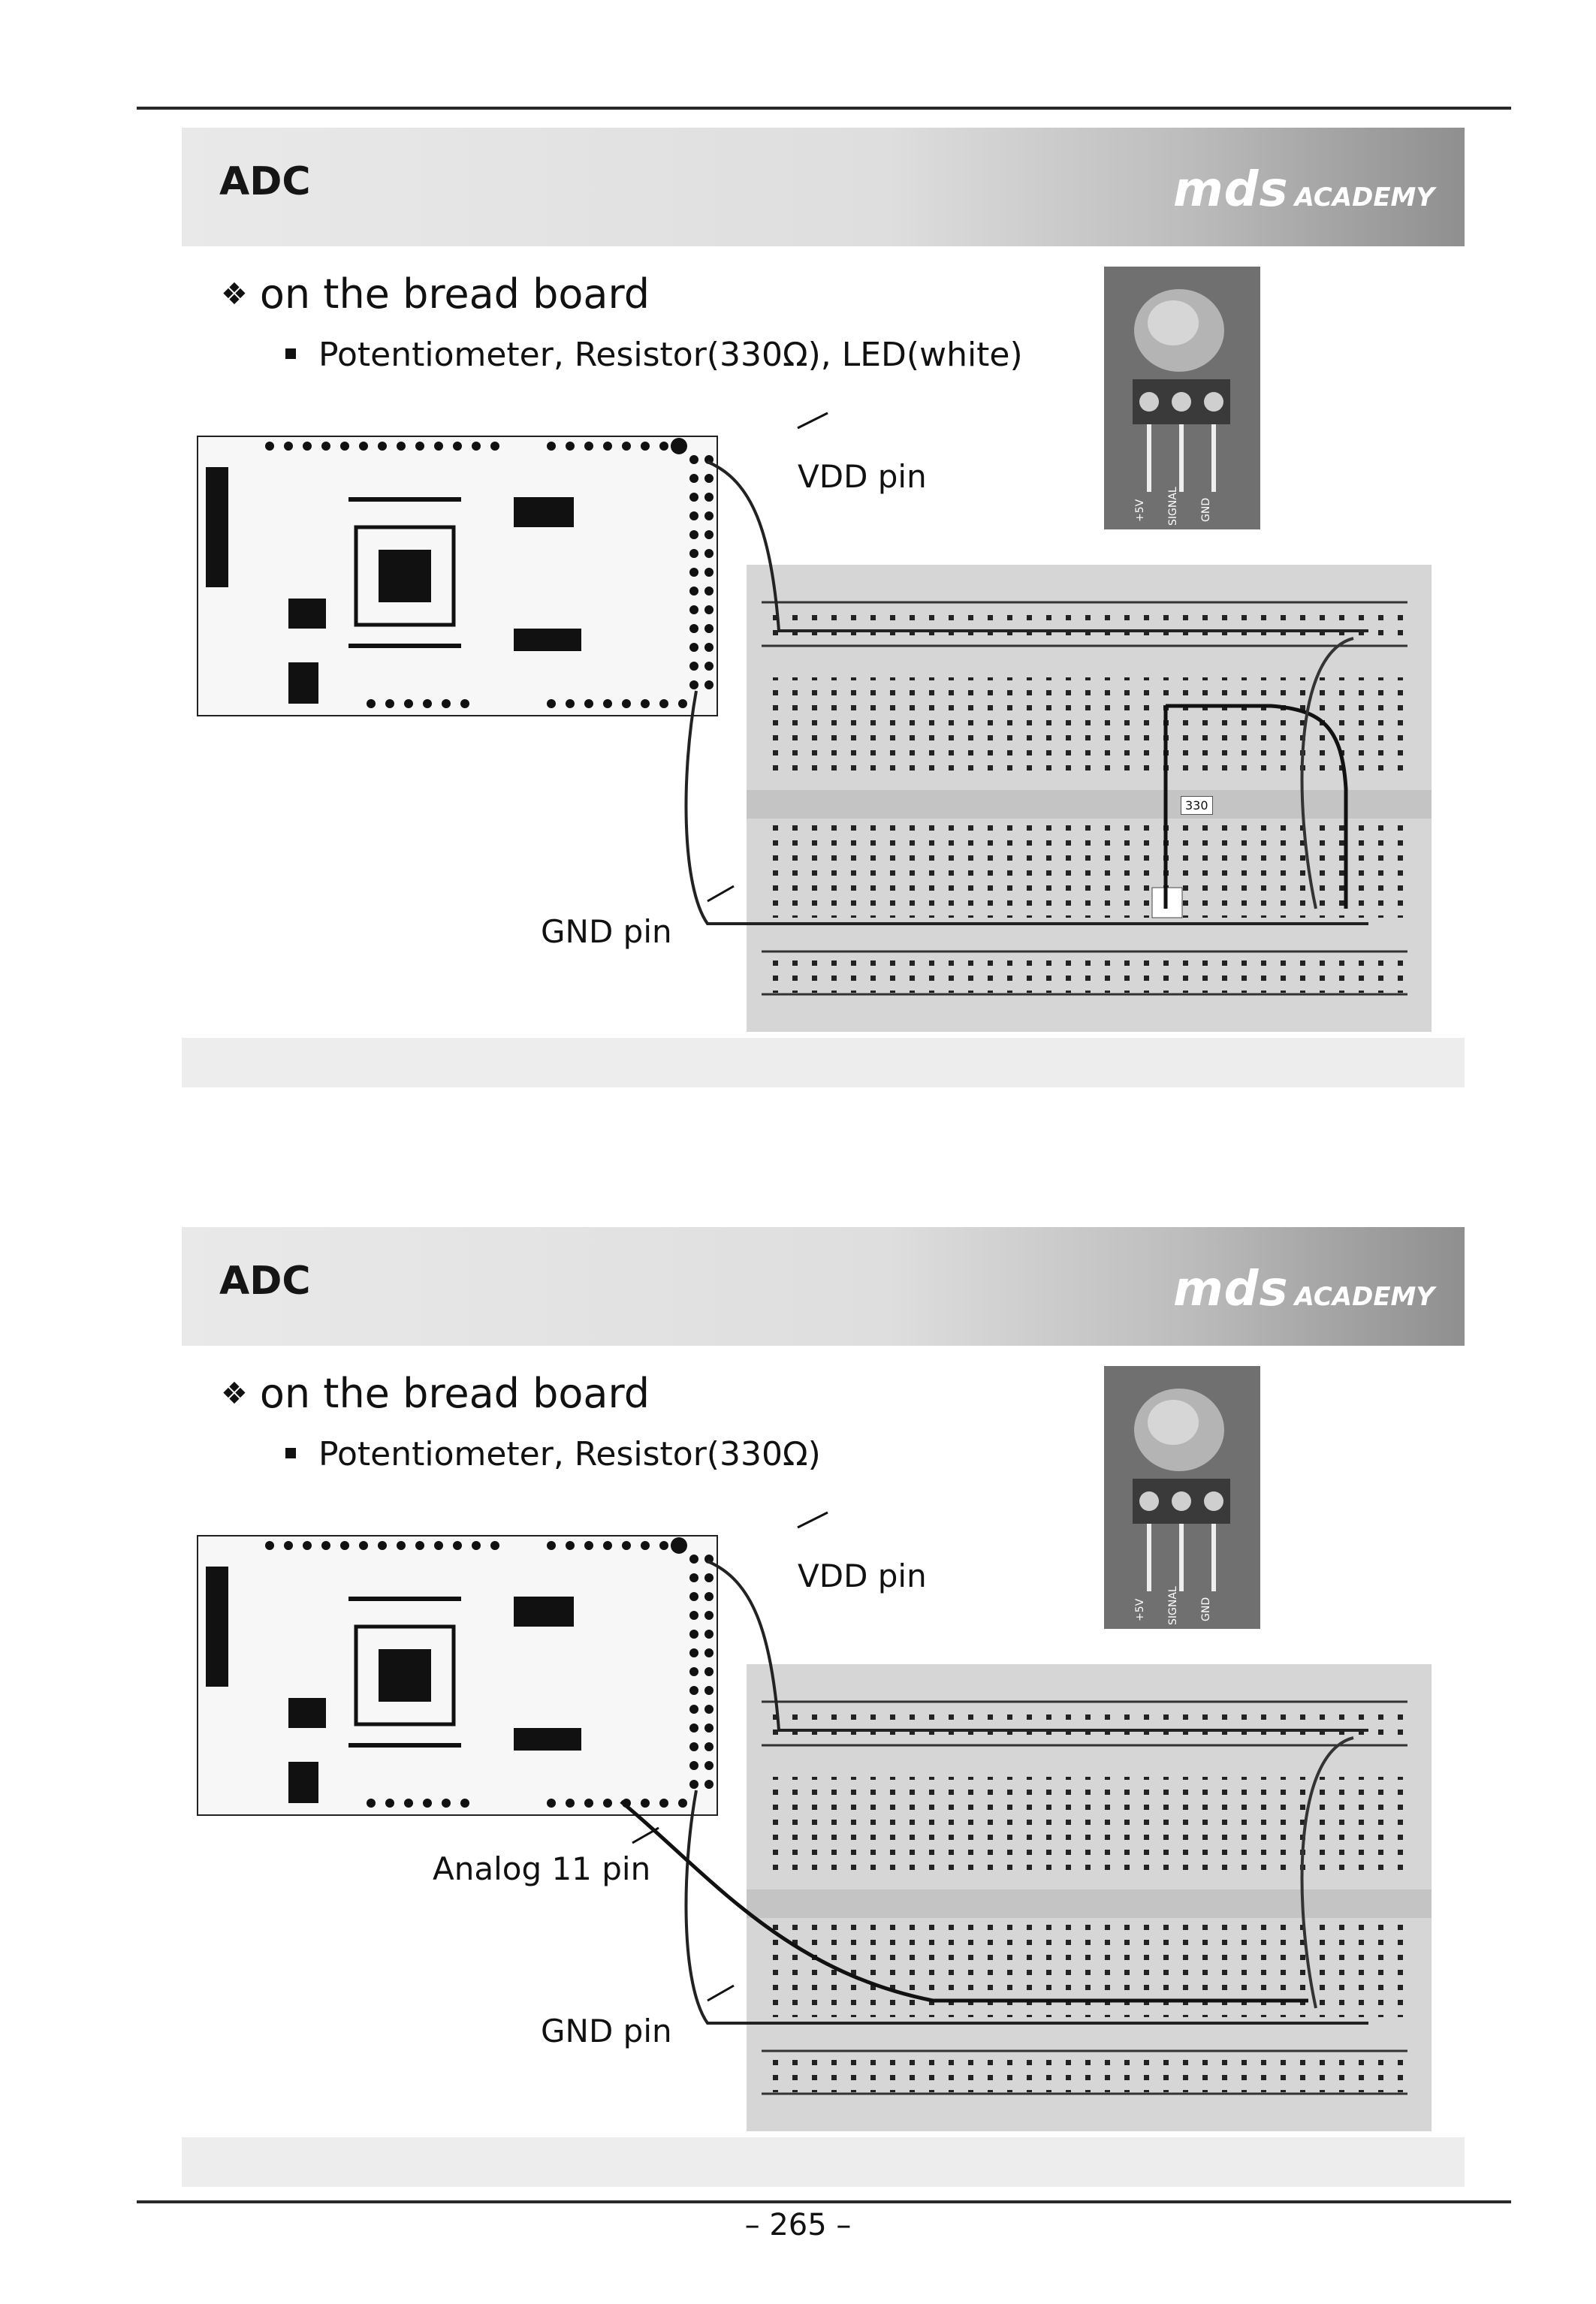  Describe the element at coordinates (1197, 805) in the screenshot. I see `resistor-label: 330` at that location.